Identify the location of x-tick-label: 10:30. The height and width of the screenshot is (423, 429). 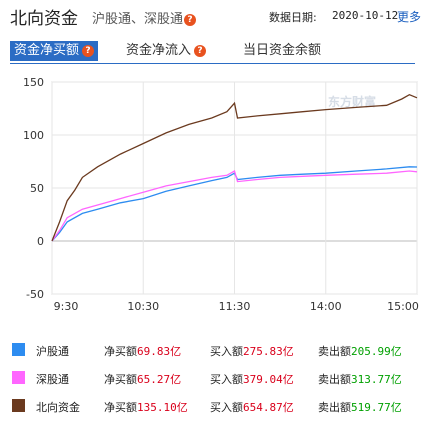
(143, 306).